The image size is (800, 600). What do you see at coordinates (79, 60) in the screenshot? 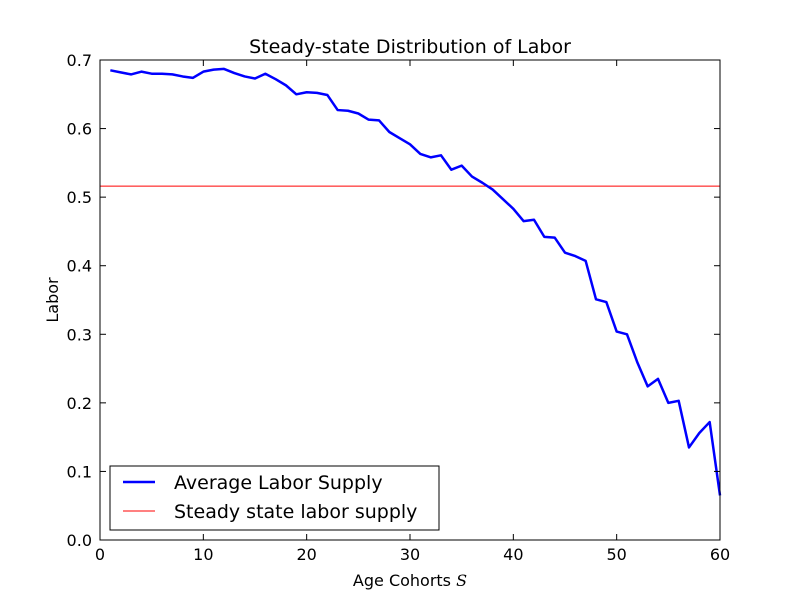
I see `y-tick-label: 0.7` at bounding box center [79, 60].